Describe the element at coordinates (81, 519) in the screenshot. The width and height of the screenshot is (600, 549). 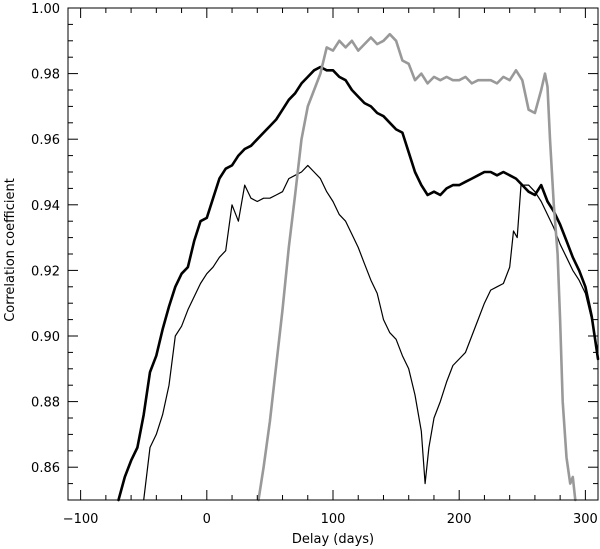
I see `x-tick-label: −100` at that location.